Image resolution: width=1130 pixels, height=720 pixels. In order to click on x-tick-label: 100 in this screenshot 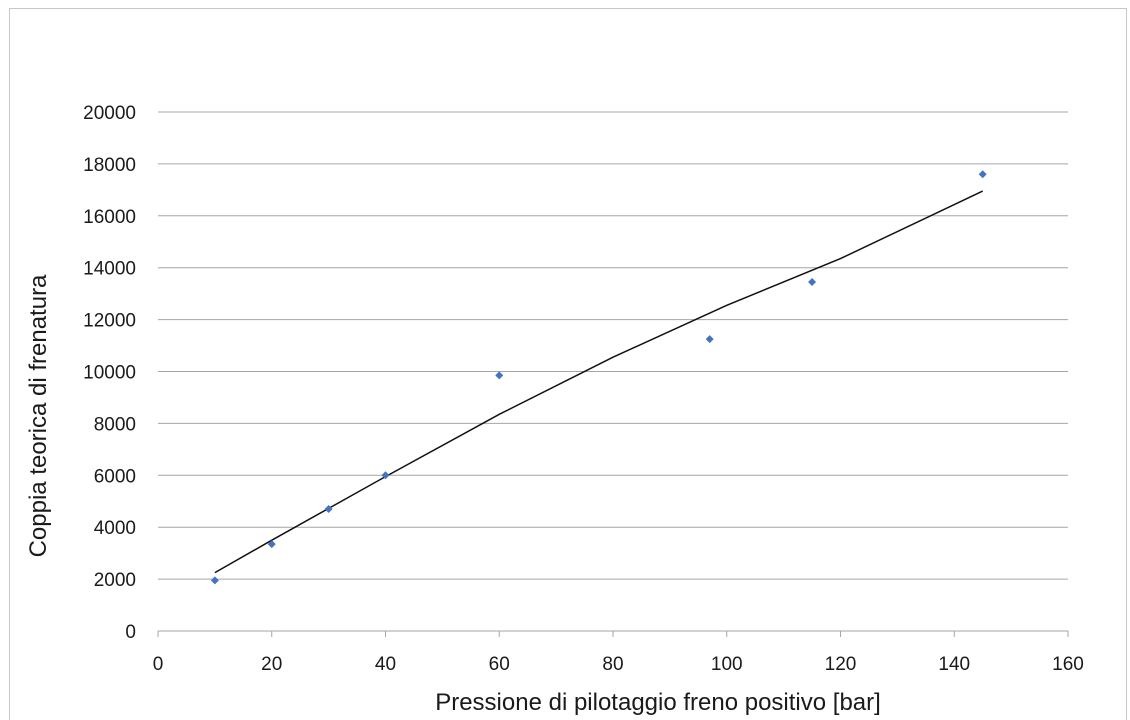, I will do `click(727, 664)`.